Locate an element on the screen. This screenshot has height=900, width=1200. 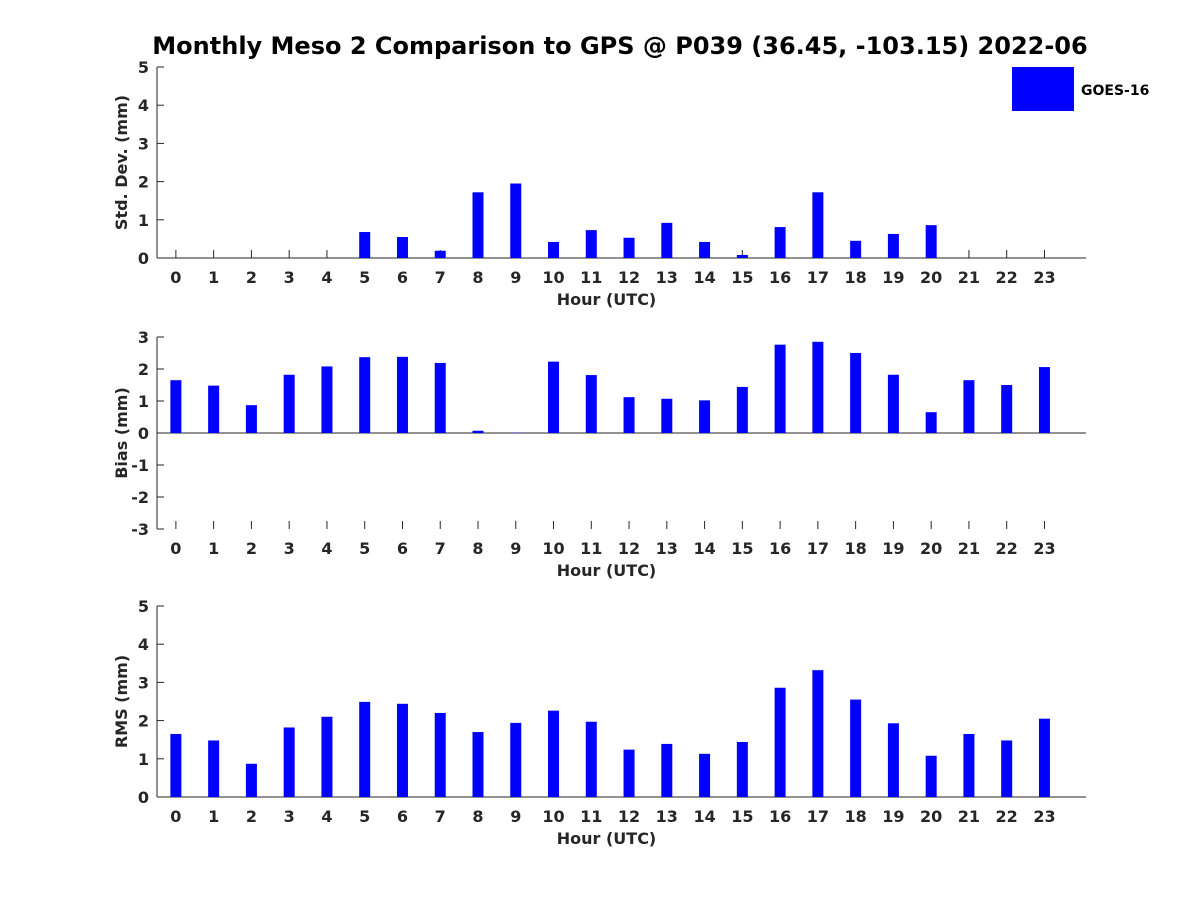
y-tick-label: -3 is located at coordinates (140, 529).